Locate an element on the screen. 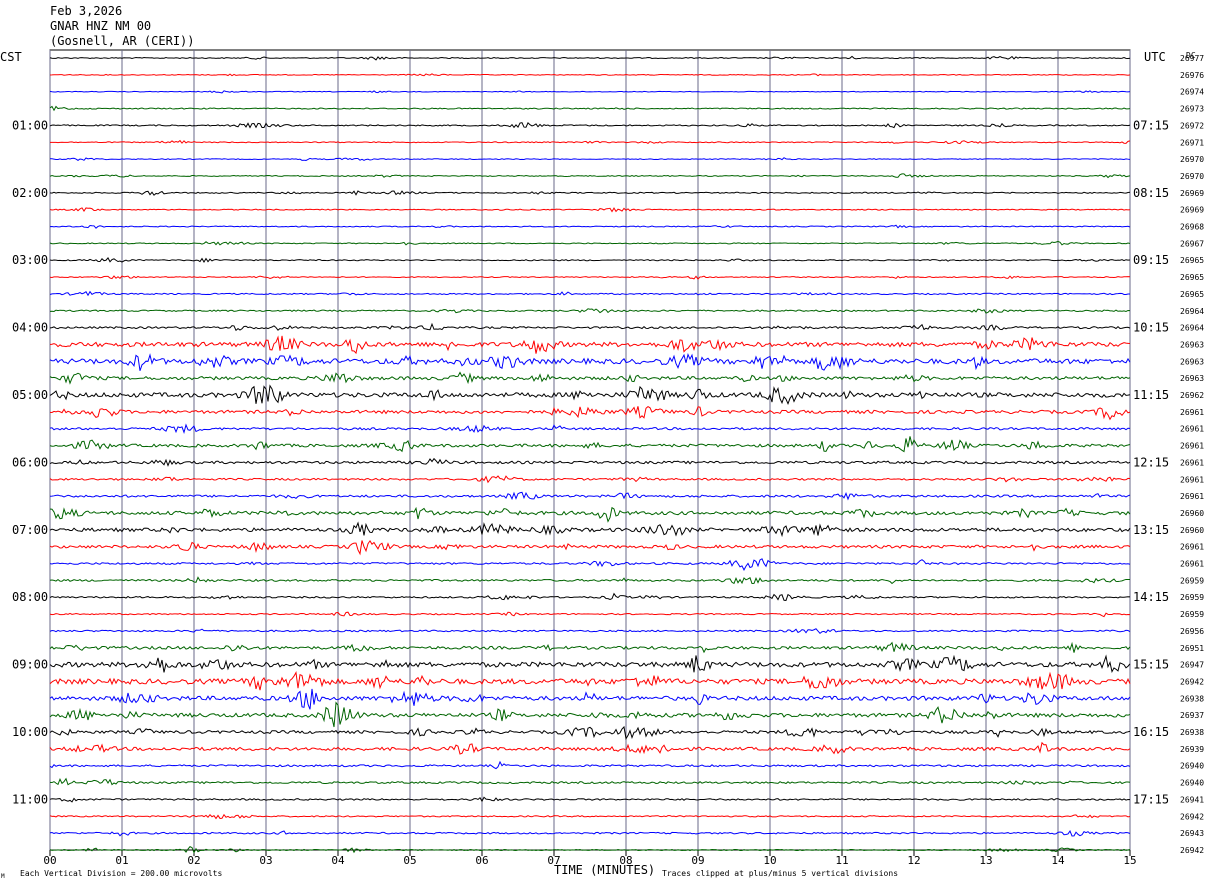 The height and width of the screenshot is (886, 1210). right-timezone-label: UTC is located at coordinates (1155, 57).